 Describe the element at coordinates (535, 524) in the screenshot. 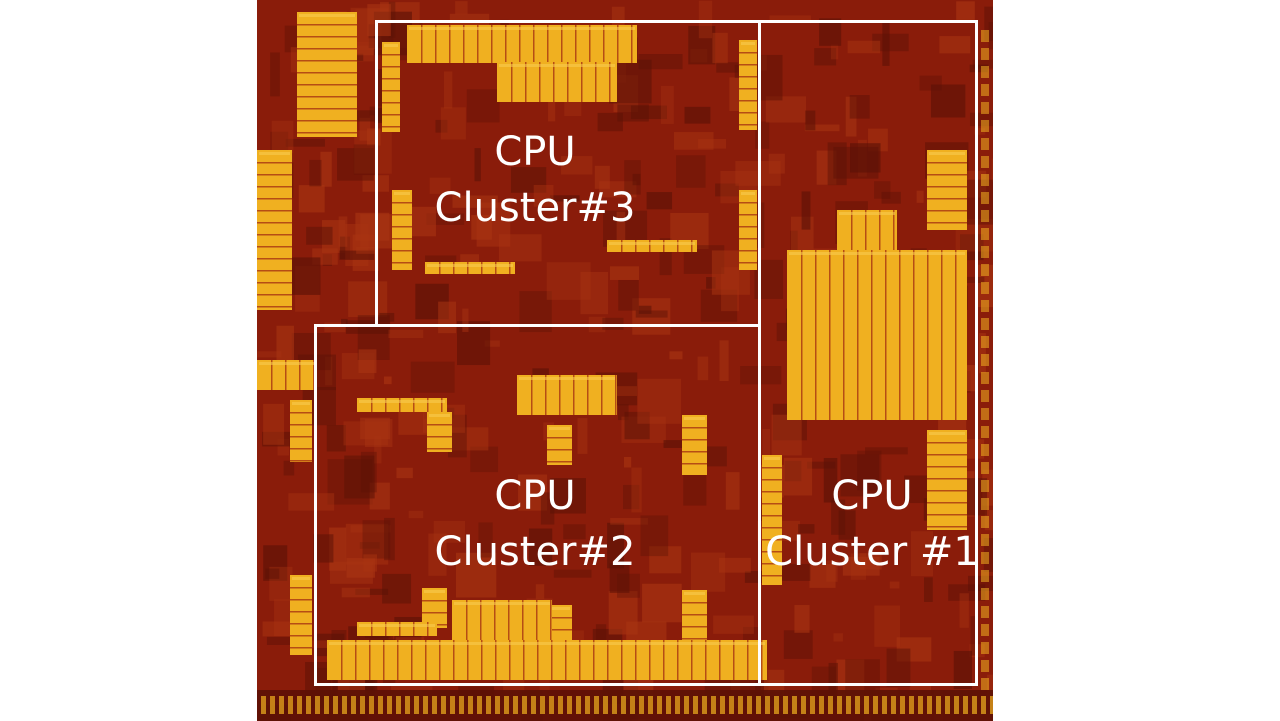

I see `cluster-2-label: CPU Cluster#2` at that location.